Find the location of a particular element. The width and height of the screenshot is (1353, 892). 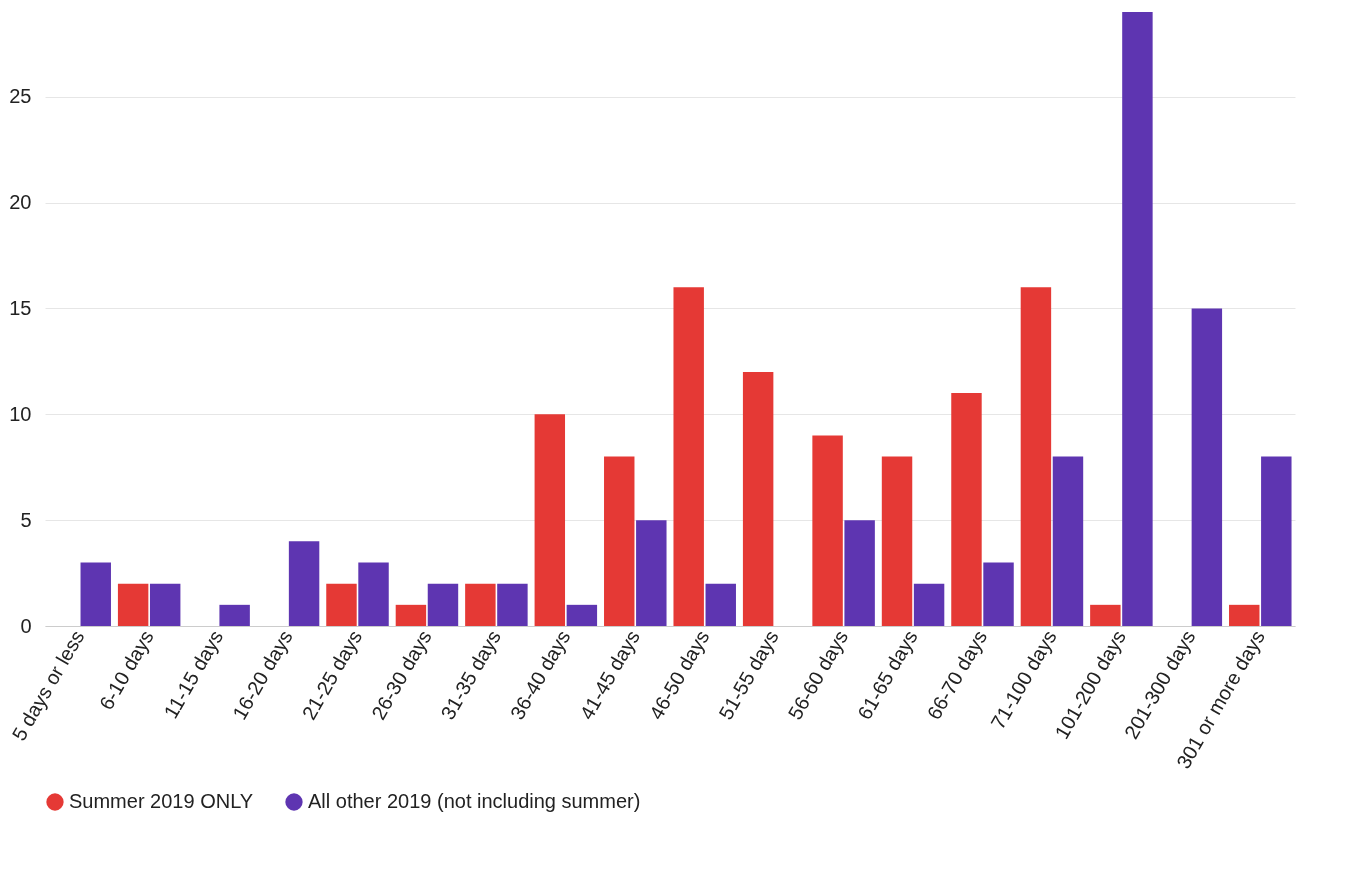

legend-label: Summer 2019 ONLY is located at coordinates (161, 801).